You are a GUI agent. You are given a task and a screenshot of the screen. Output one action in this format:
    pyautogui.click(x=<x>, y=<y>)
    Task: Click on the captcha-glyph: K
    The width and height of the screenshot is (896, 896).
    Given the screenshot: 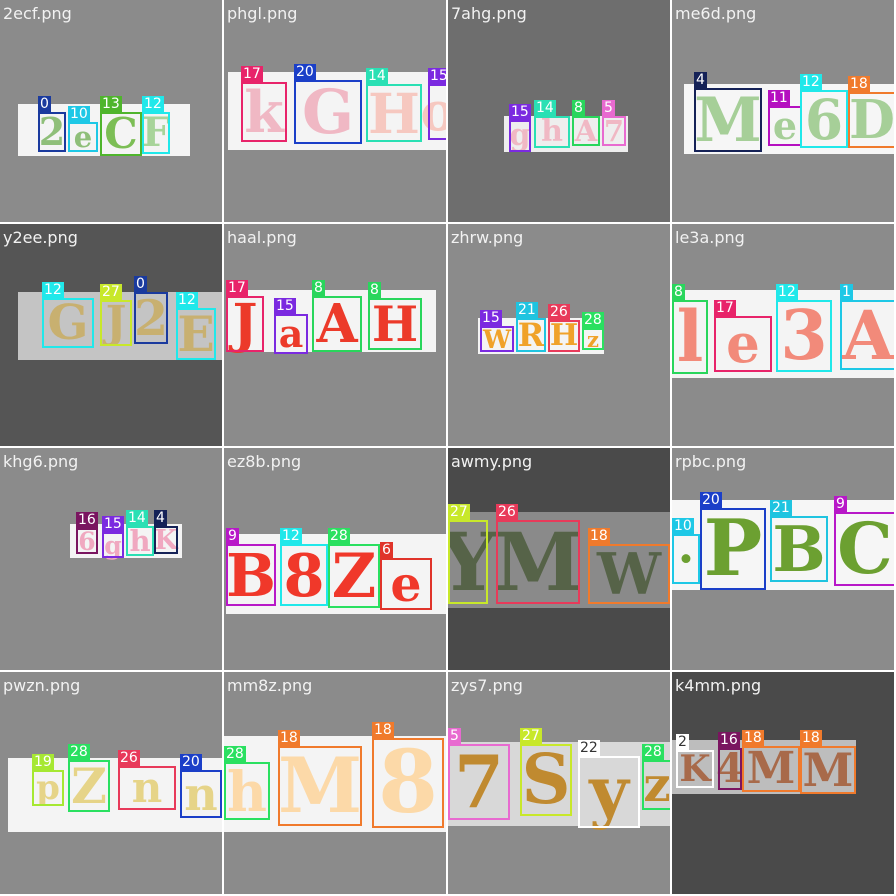 What is the action you would take?
    pyautogui.click(x=166, y=540)
    